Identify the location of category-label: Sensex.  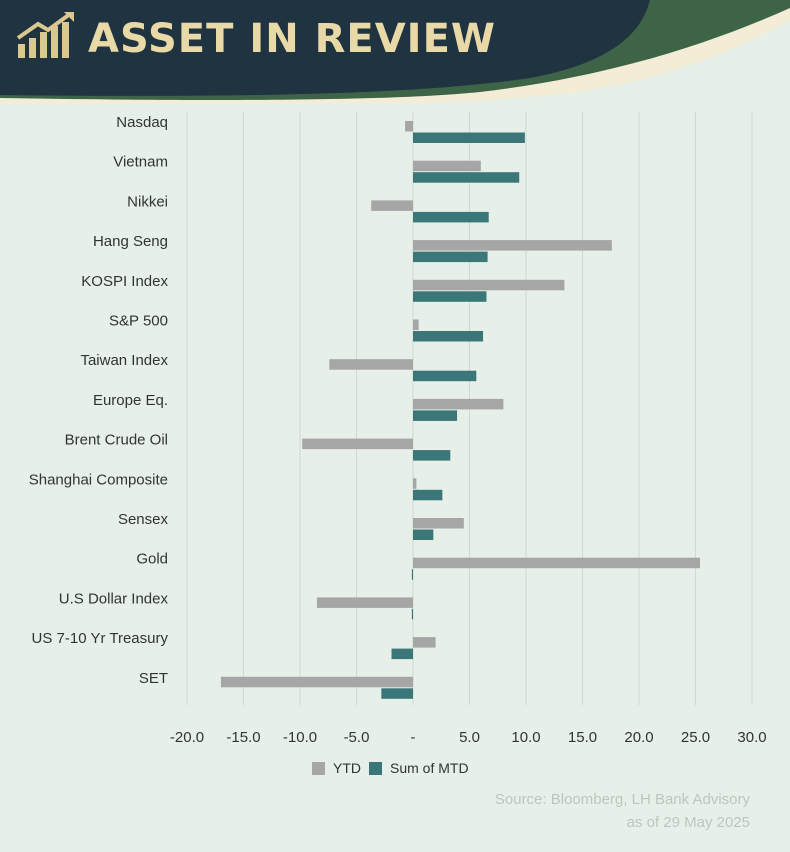
(143, 519).